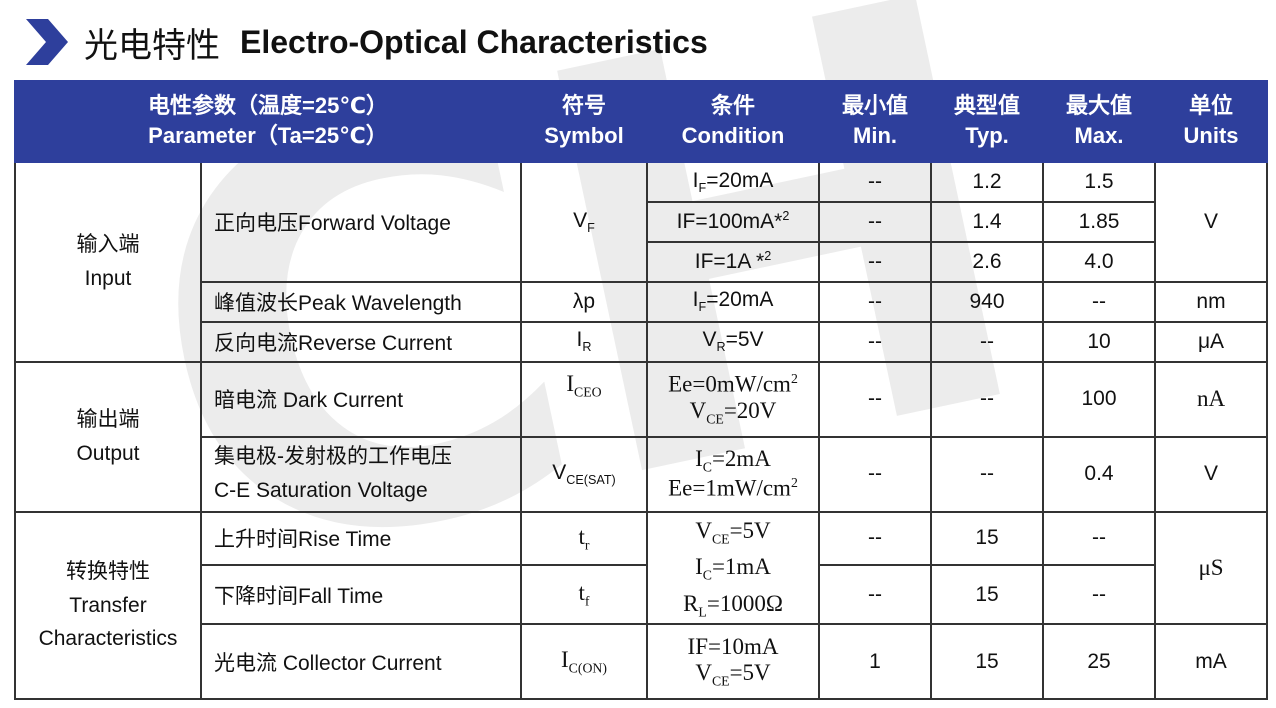 This screenshot has width=1276, height=708. What do you see at coordinates (1211, 662) in the screenshot?
I see `unit-cell: mA` at bounding box center [1211, 662].